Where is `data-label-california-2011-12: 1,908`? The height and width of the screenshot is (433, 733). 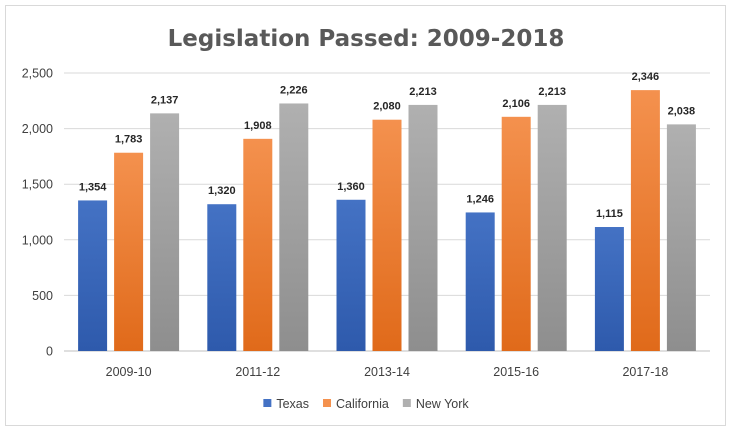 data-label-california-2011-12: 1,908 is located at coordinates (258, 126).